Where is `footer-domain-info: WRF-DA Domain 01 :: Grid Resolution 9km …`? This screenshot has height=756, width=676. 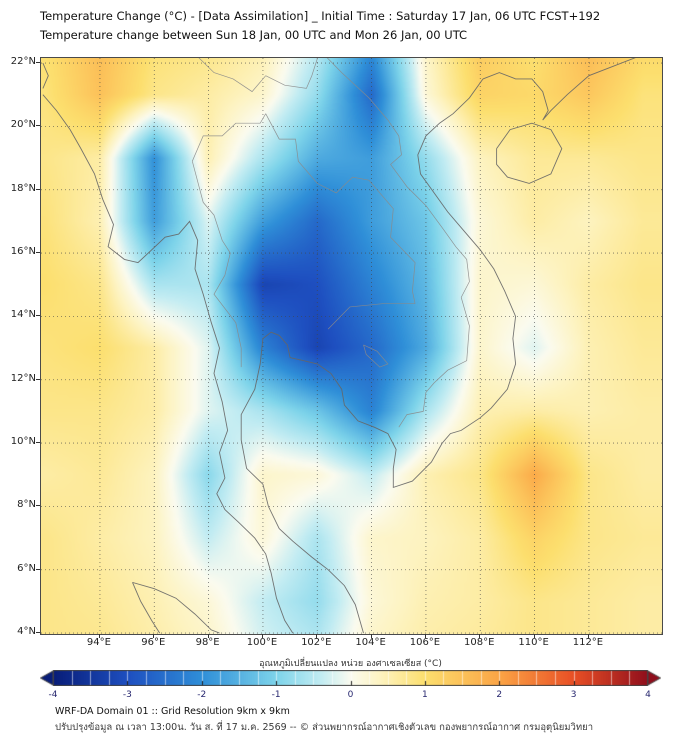 footer-domain-info: WRF-DA Domain 01 :: Grid Resolution 9km … is located at coordinates (172, 711).